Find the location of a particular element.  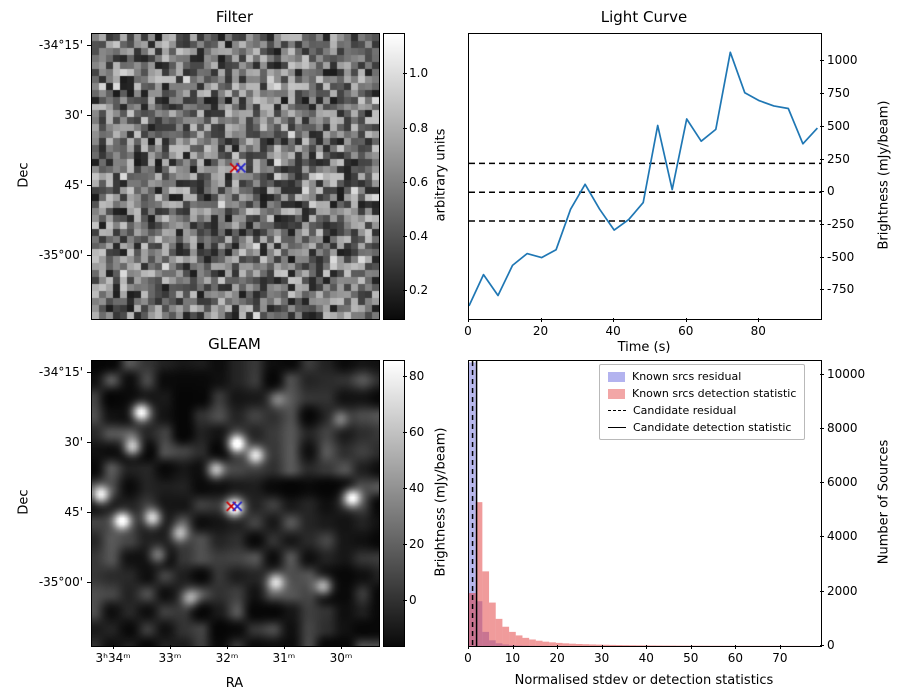

light-curve-xlabel: Time (s) is located at coordinates (644, 347).